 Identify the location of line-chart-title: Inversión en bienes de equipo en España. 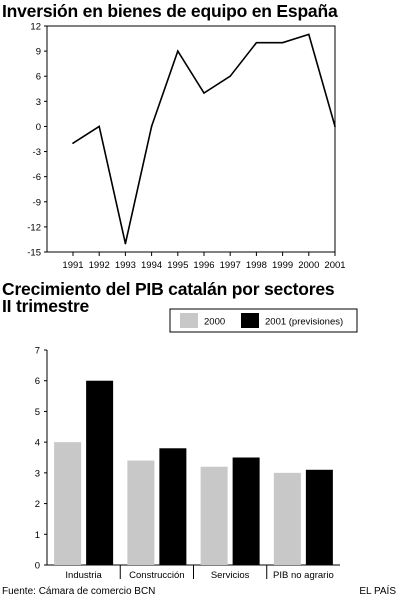
(170, 11).